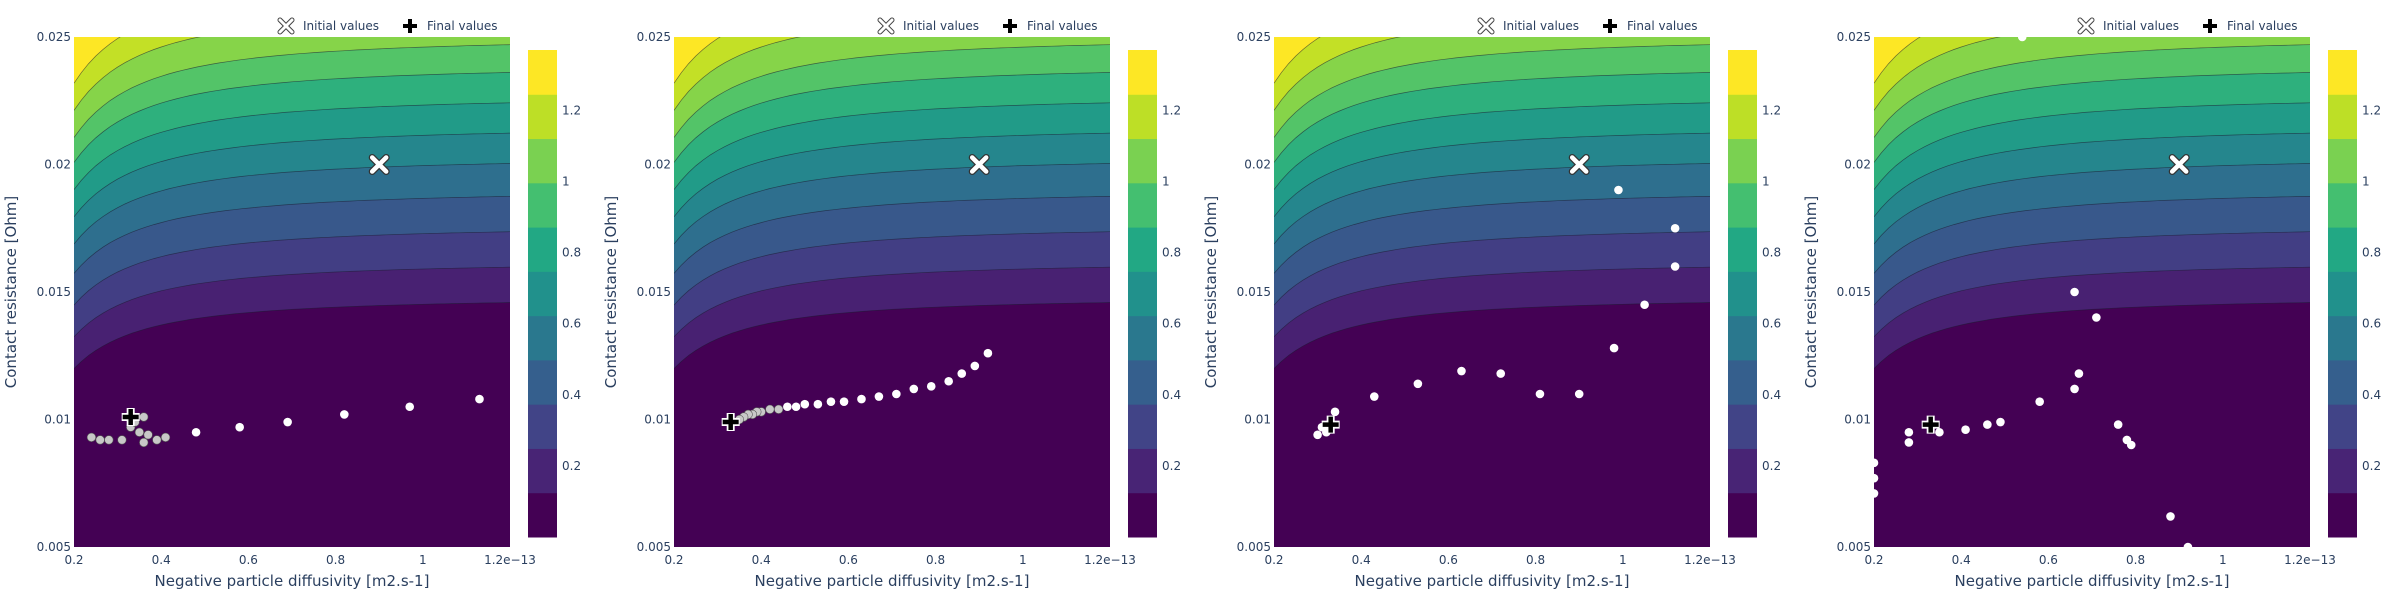 The width and height of the screenshot is (2400, 600). I want to click on legend-initial-icon-fill, so click(2086, 26).